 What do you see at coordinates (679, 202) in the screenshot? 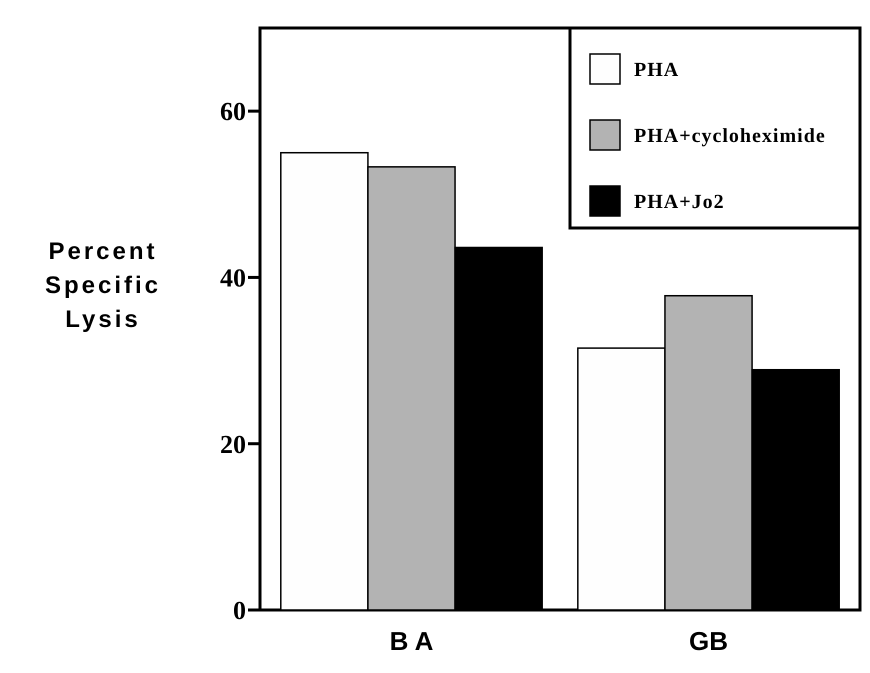
I see `legend-label: PHA+Jo2` at bounding box center [679, 202].